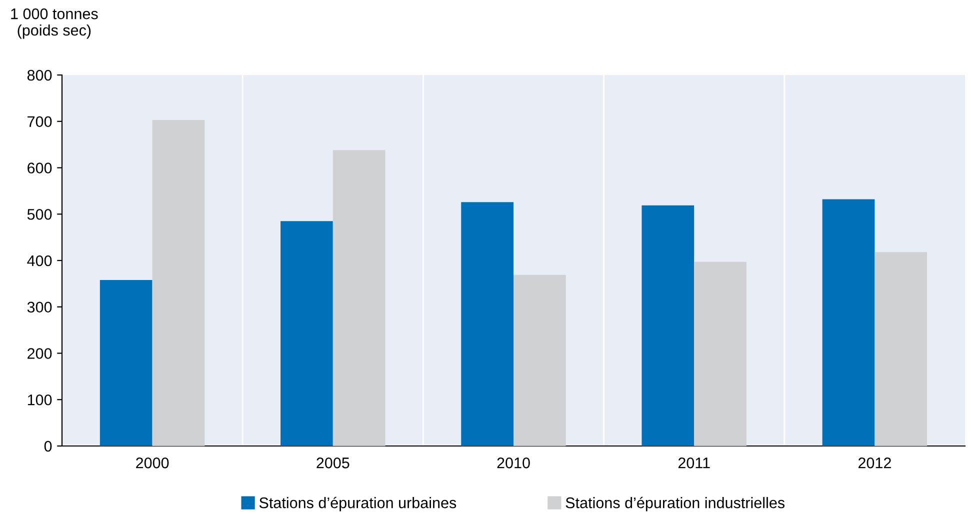 The height and width of the screenshot is (516, 971). What do you see at coordinates (54, 23) in the screenshot?
I see `y-axis-title: 1 000 tonnes (poids sec)` at bounding box center [54, 23].